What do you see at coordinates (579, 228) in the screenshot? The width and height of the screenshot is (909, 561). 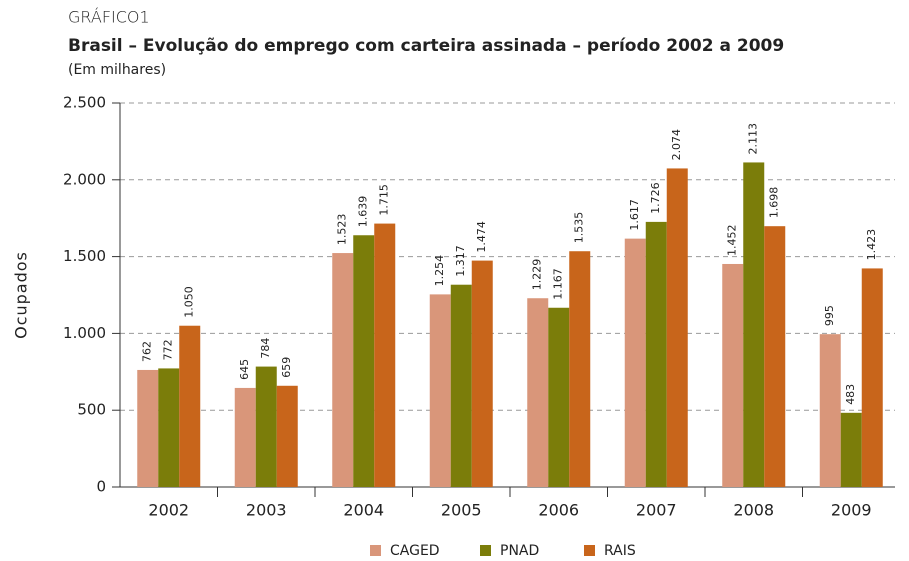 I see `value-label: 1.535` at bounding box center [579, 228].